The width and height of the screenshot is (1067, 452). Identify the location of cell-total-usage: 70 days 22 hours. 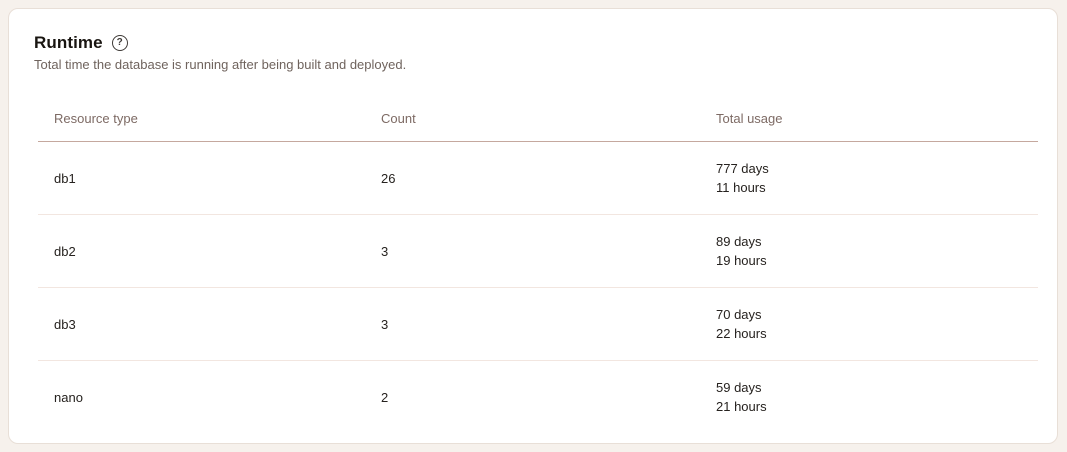
(869, 324).